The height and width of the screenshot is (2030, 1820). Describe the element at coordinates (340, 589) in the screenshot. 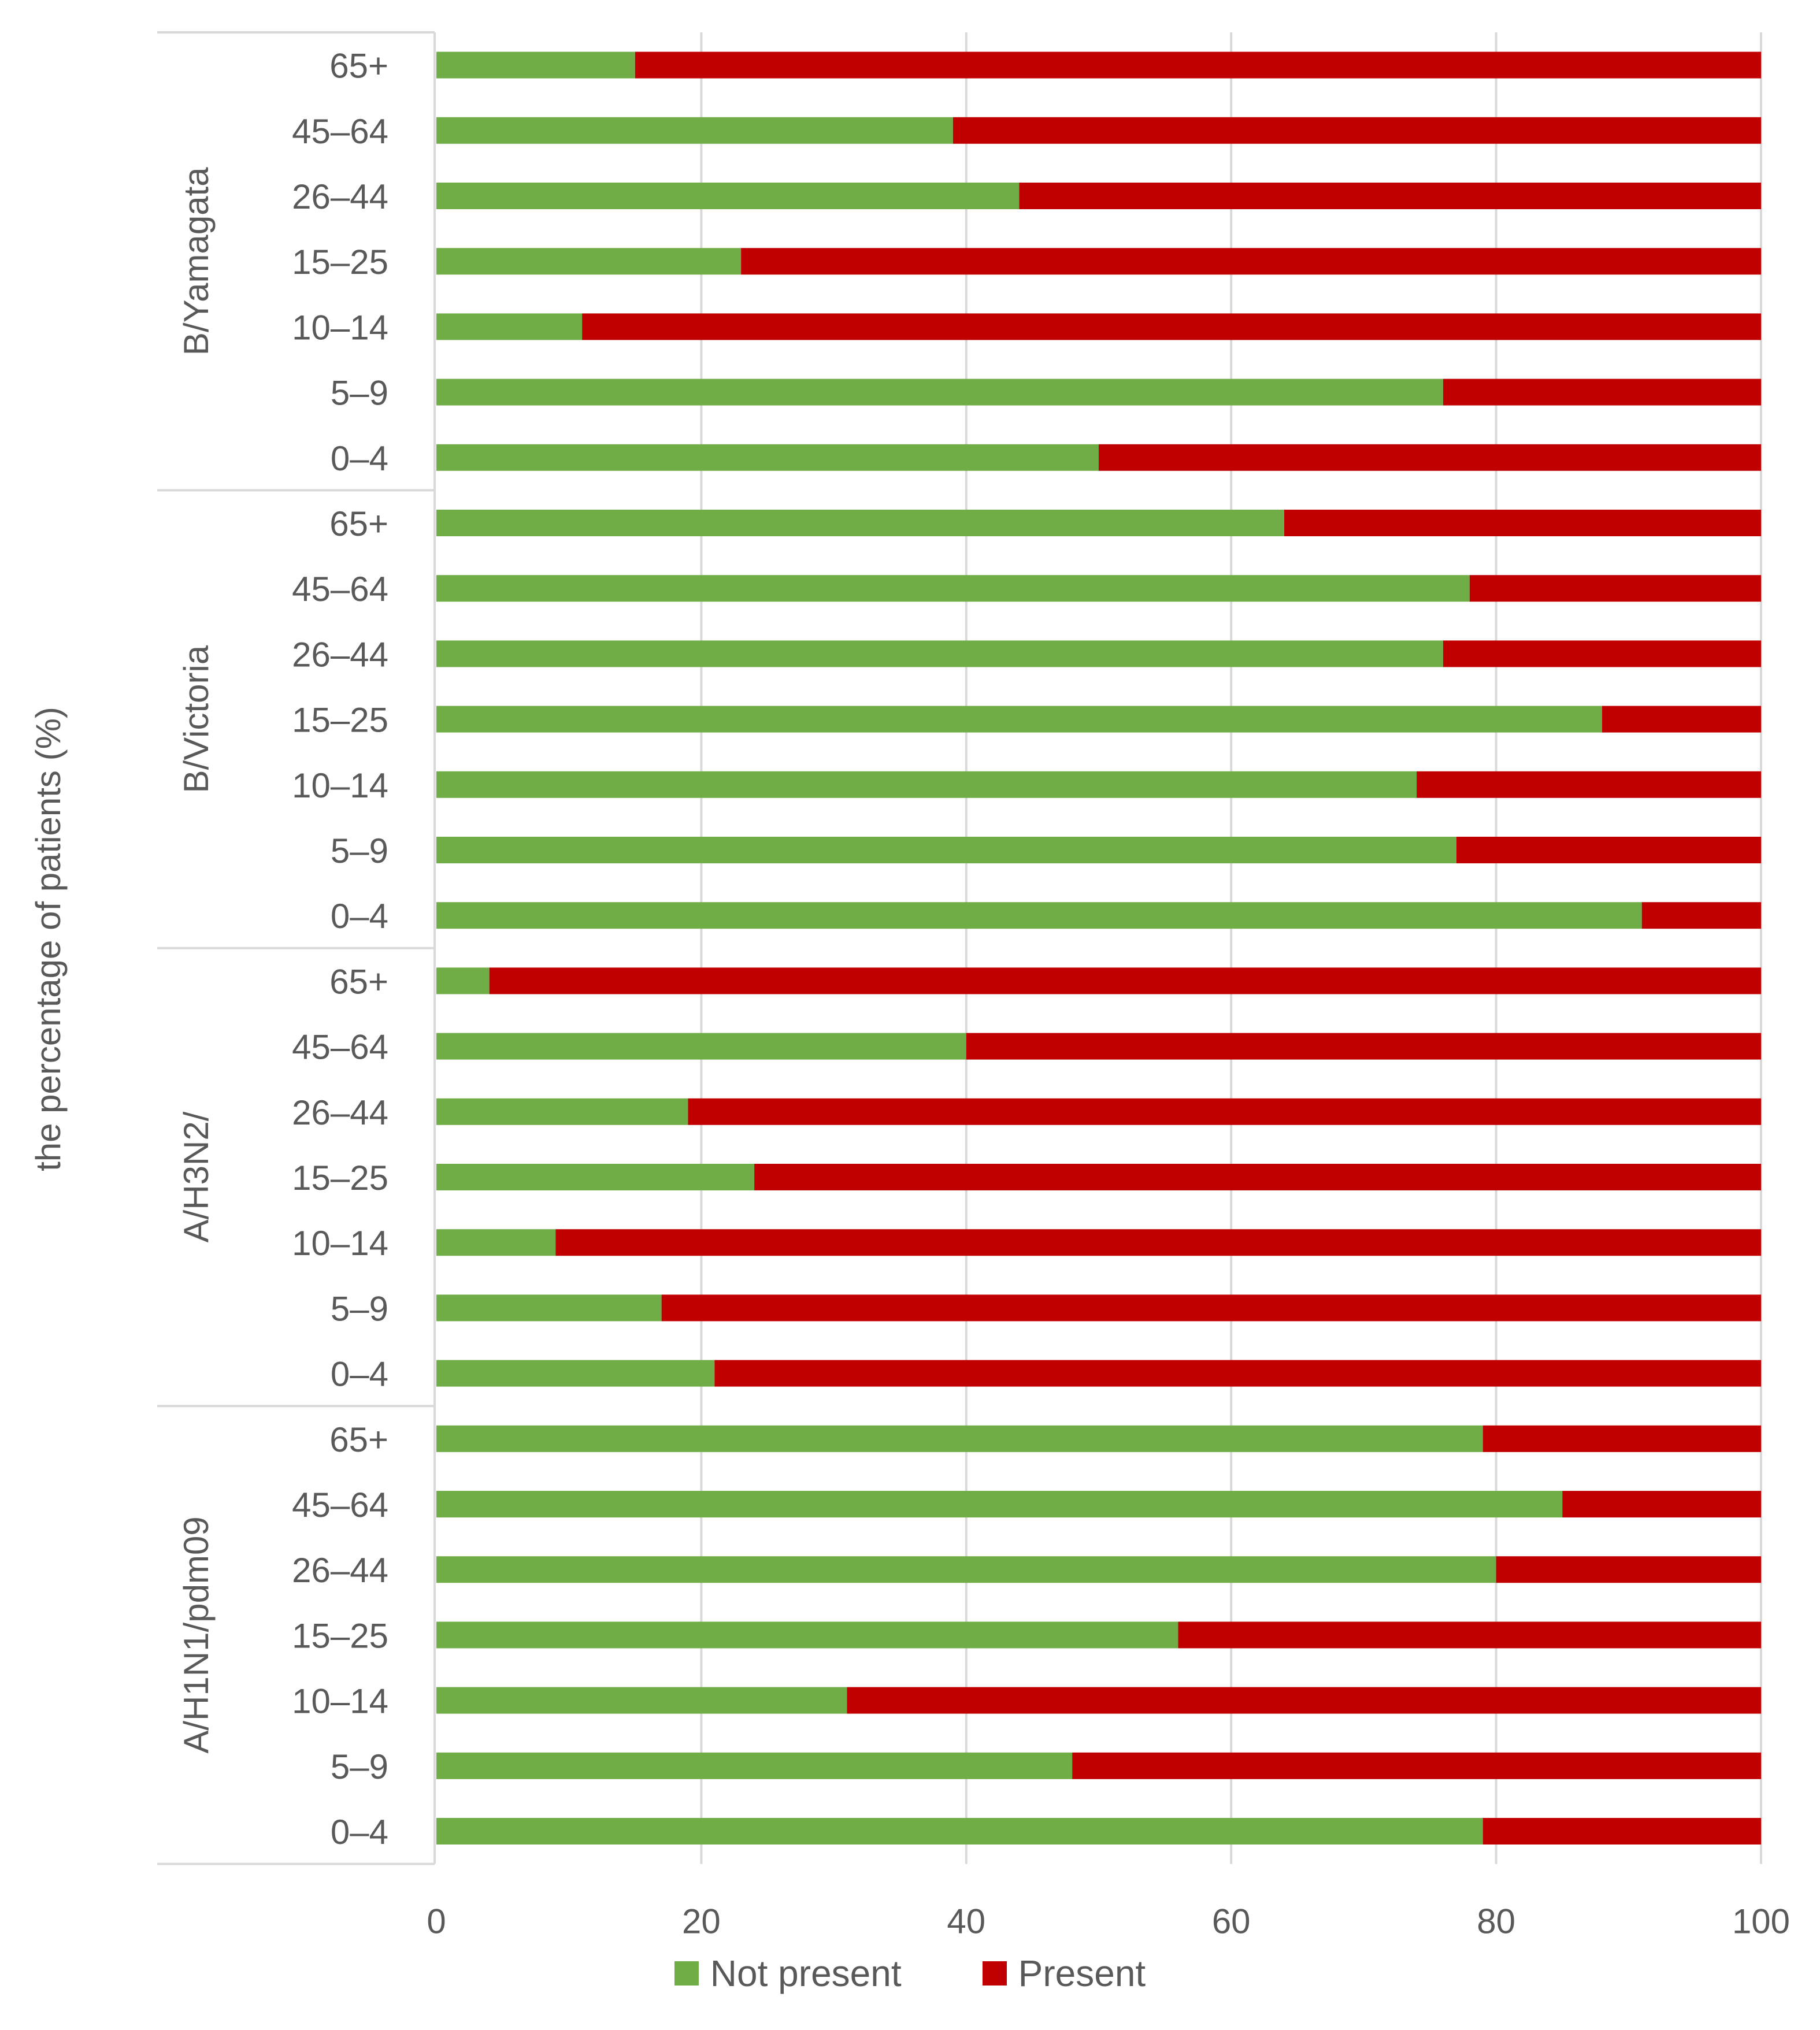

I see `category-label-1-1: 45–64` at that location.